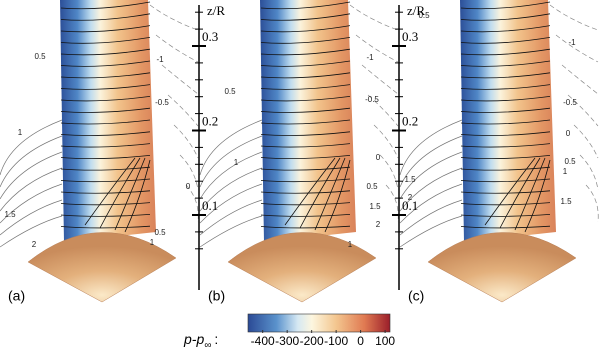  Describe the element at coordinates (216, 296) in the screenshot. I see `panel-label: (b)` at that location.